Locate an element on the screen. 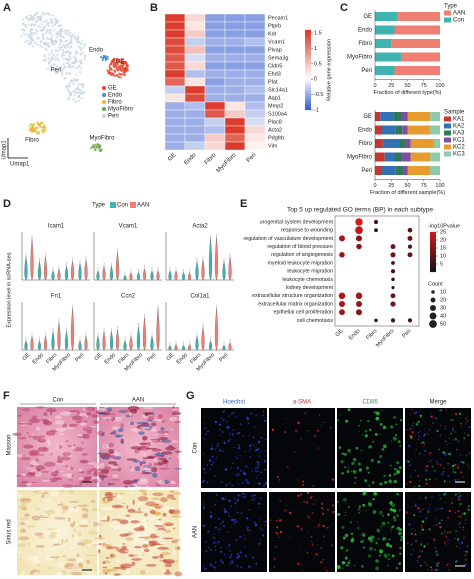 This screenshot has width=474, height=579. size-legend-label: 20 is located at coordinates (443, 300).